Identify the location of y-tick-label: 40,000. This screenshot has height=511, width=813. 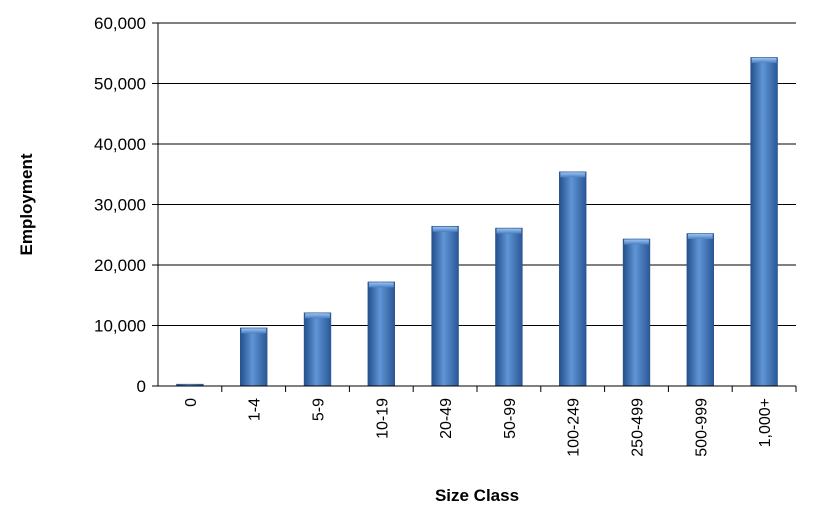
(120, 144).